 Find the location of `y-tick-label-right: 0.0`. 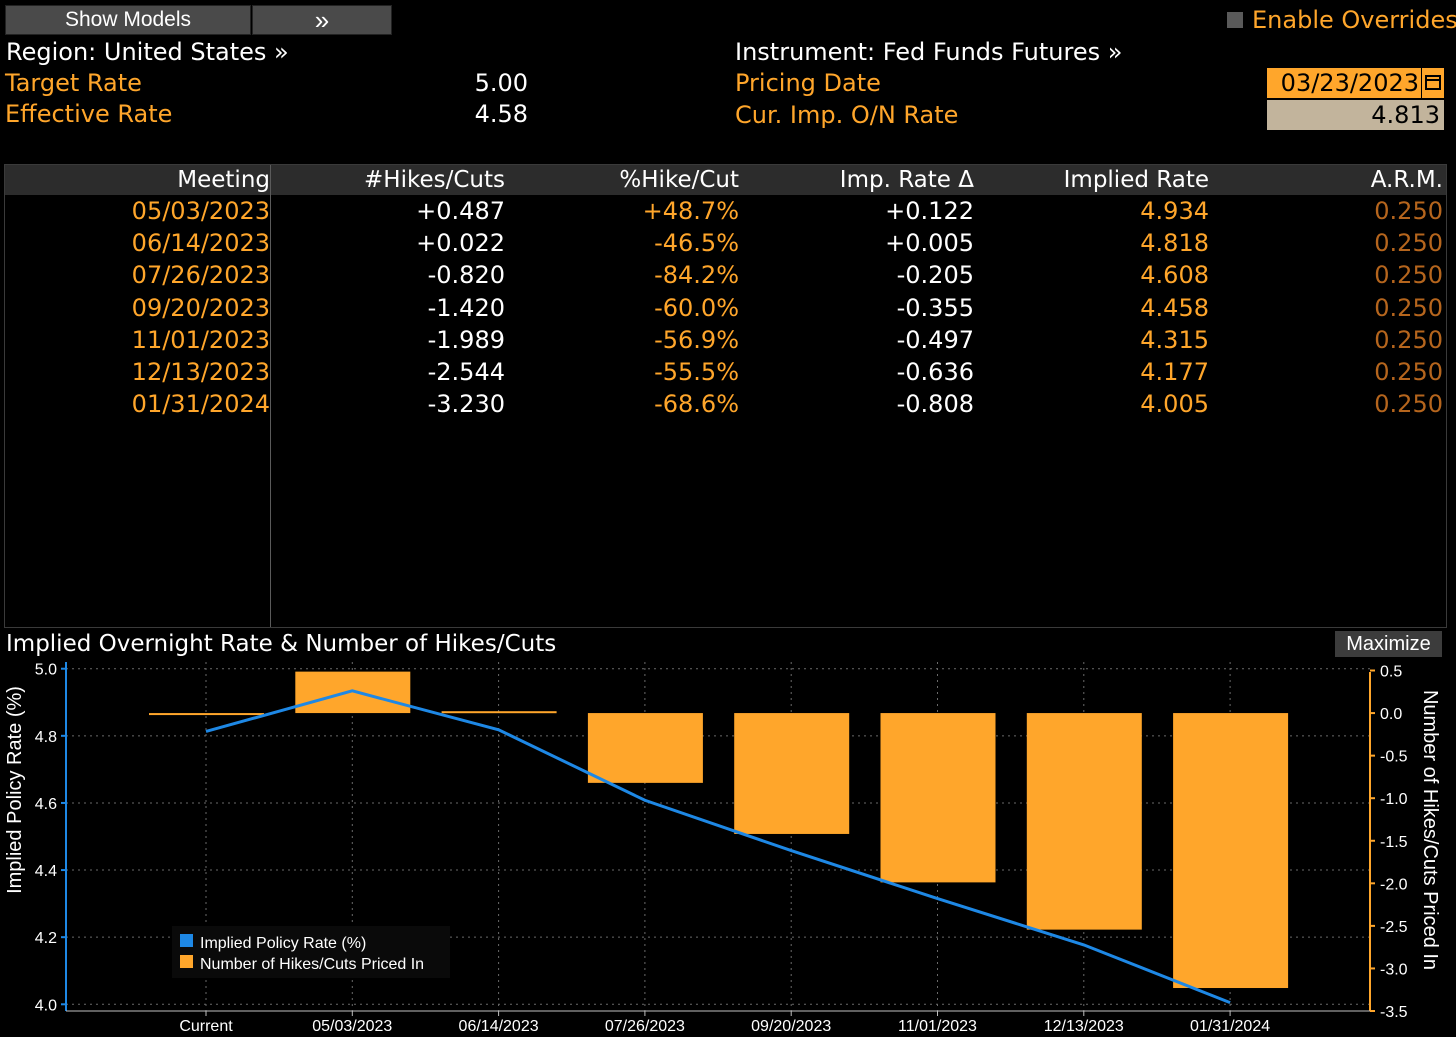

y-tick-label-right: 0.0 is located at coordinates (1391, 714).